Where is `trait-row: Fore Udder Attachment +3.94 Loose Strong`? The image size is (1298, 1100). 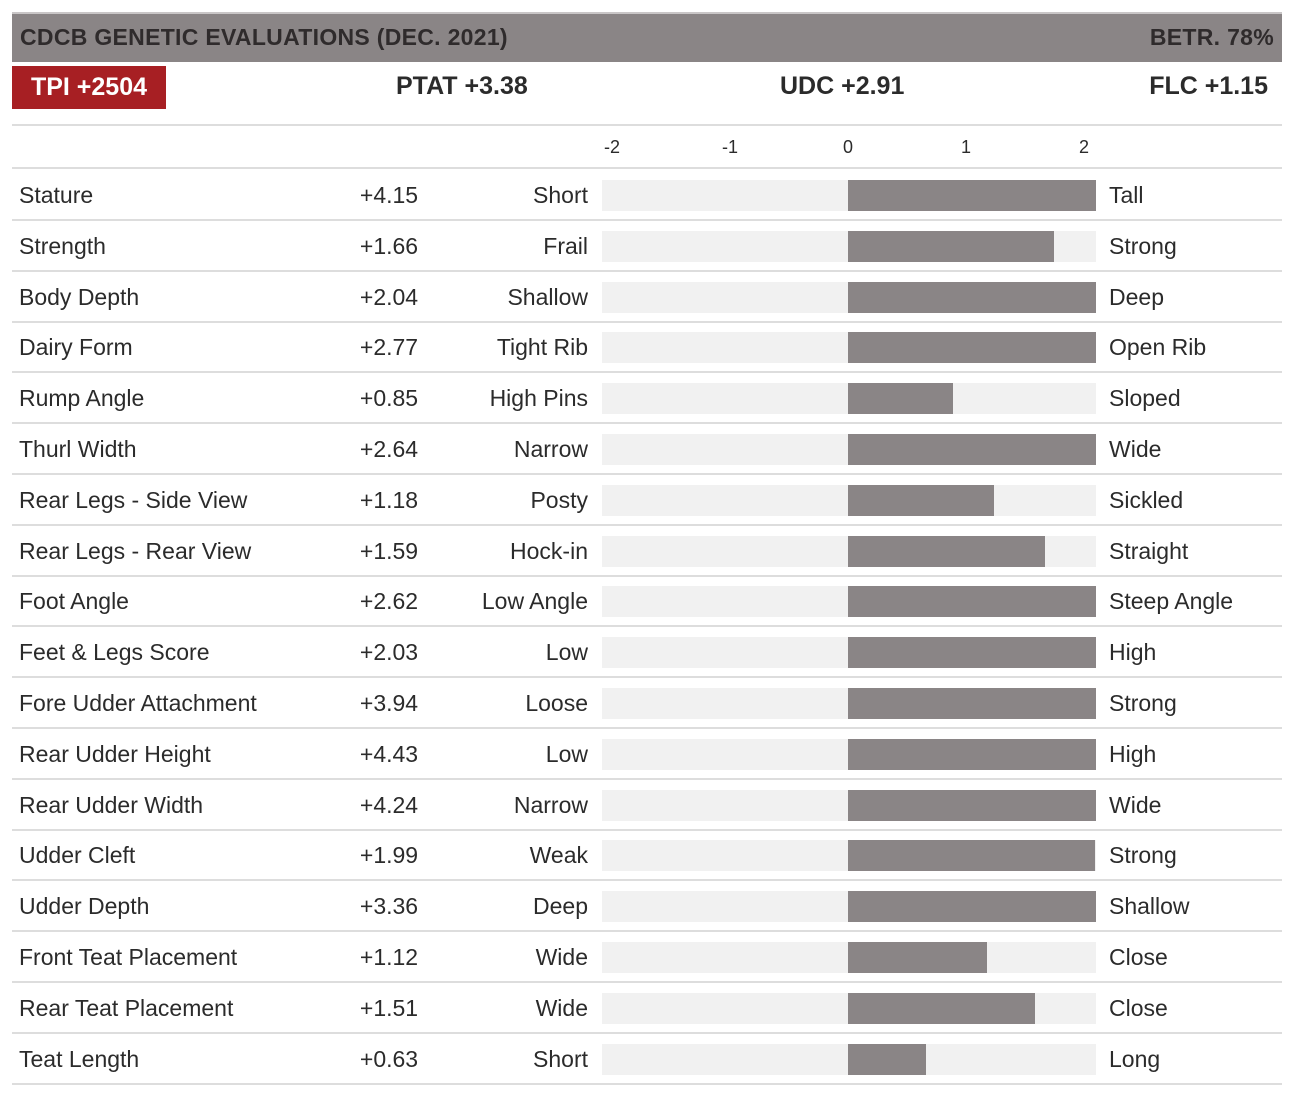 trait-row: Fore Udder Attachment +3.94 Loose Strong is located at coordinates (647, 703).